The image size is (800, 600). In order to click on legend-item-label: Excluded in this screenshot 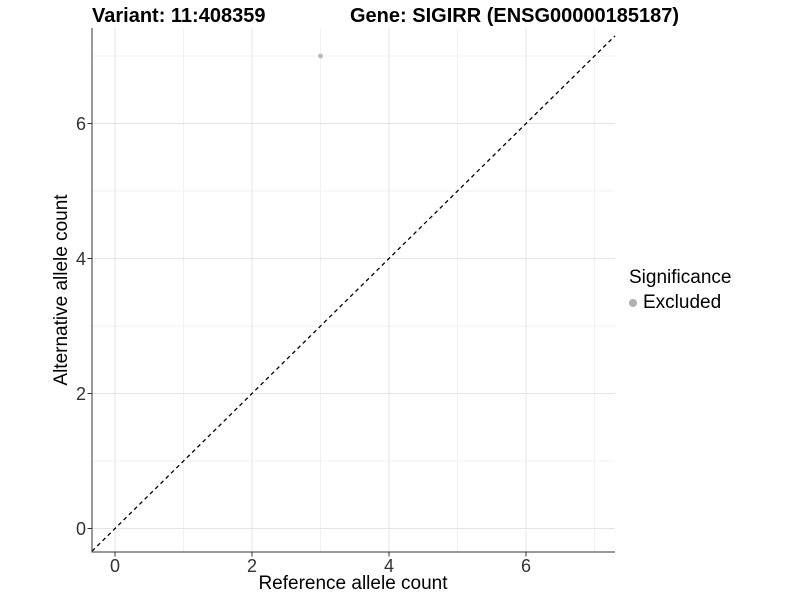, I will do `click(682, 302)`.